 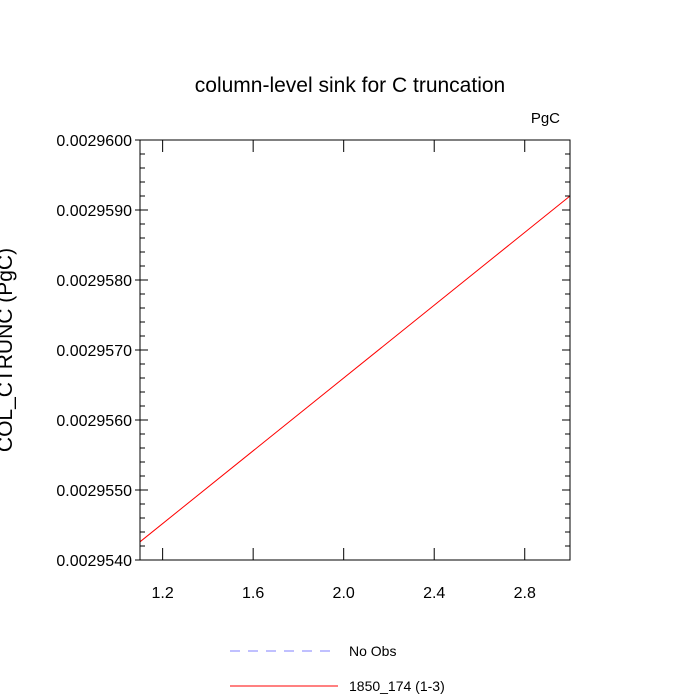 What do you see at coordinates (94, 351) in the screenshot?
I see `y-tick-label: 0.0029570` at bounding box center [94, 351].